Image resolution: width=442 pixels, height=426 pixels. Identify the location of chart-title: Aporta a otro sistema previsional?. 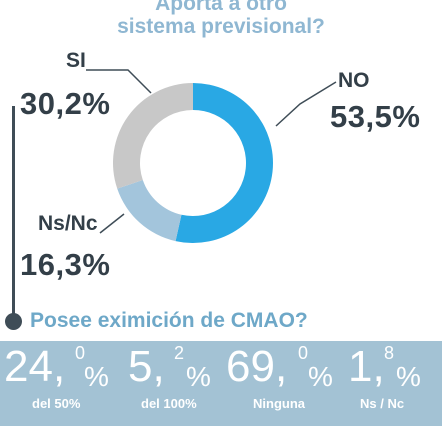
(221, 19).